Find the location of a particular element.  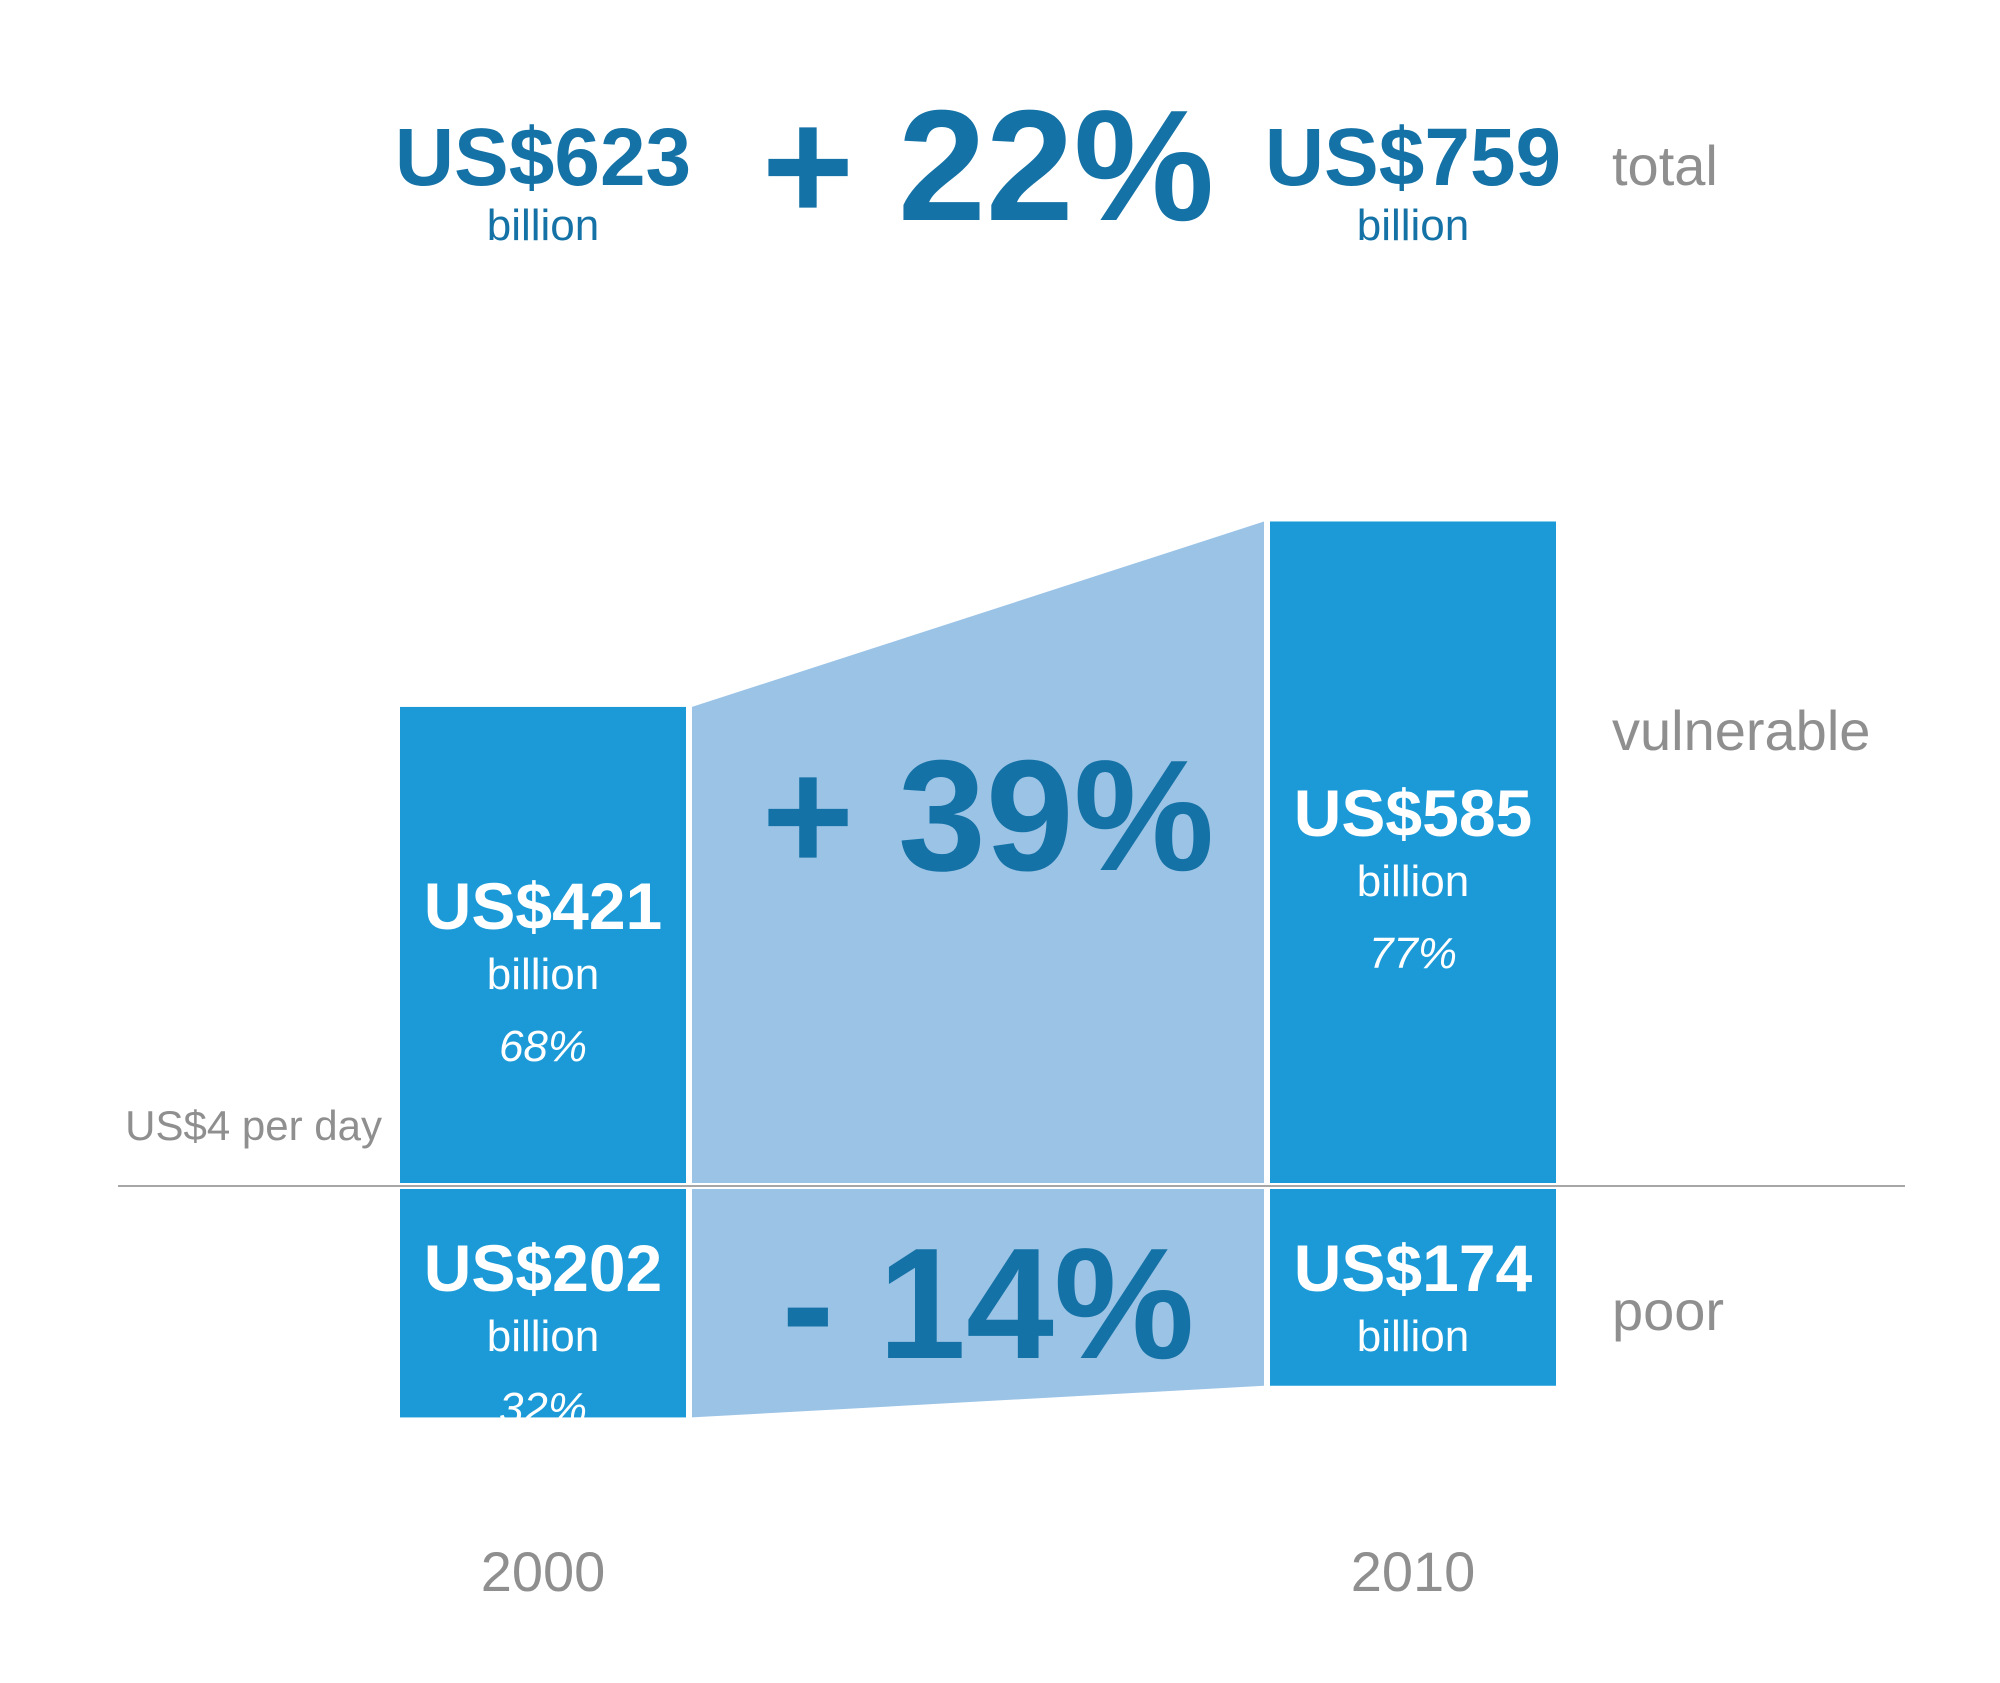

value-label-vulnerable-2000: US$421 is located at coordinates (543, 906).